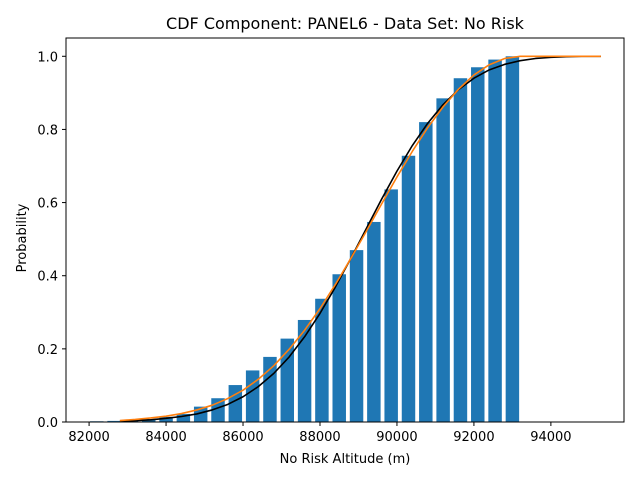 Image resolution: width=640 pixels, height=480 pixels. I want to click on x-ticks: 82000 84000 86000 88000 90000 92000 94000, so click(320, 433).